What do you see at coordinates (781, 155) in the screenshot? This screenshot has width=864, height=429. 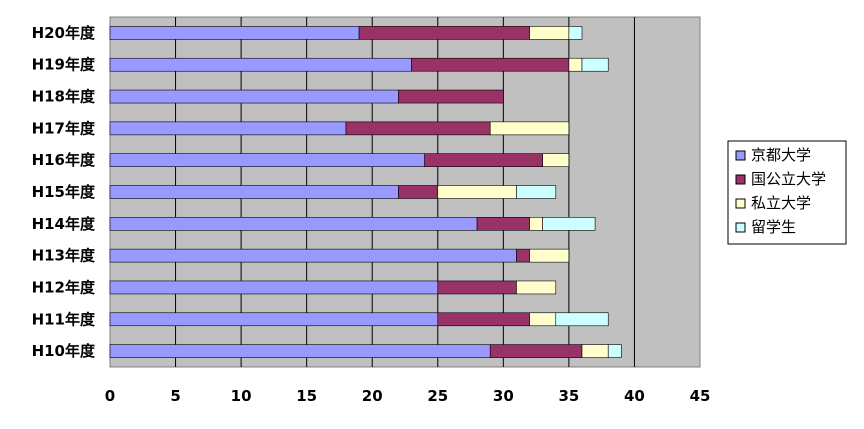 I see `legend-label: 京都大学` at bounding box center [781, 155].